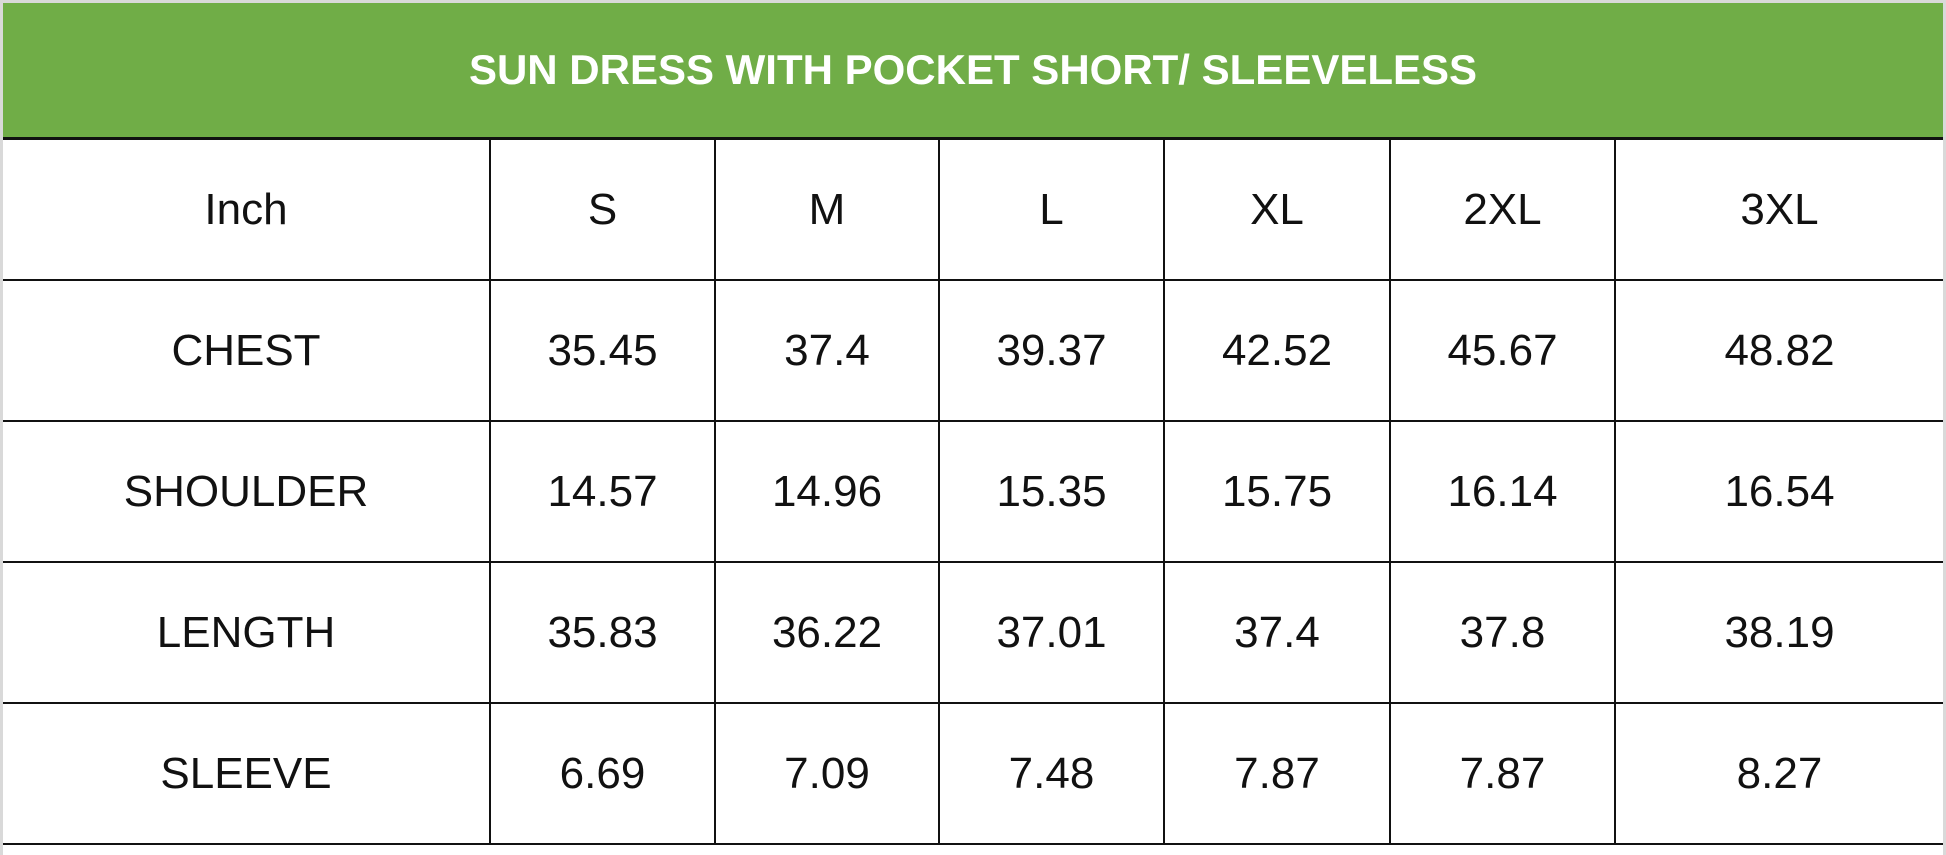 Image resolution: width=1946 pixels, height=855 pixels. Describe the element at coordinates (1051, 632) in the screenshot. I see `value-cell: 37.01` at that location.